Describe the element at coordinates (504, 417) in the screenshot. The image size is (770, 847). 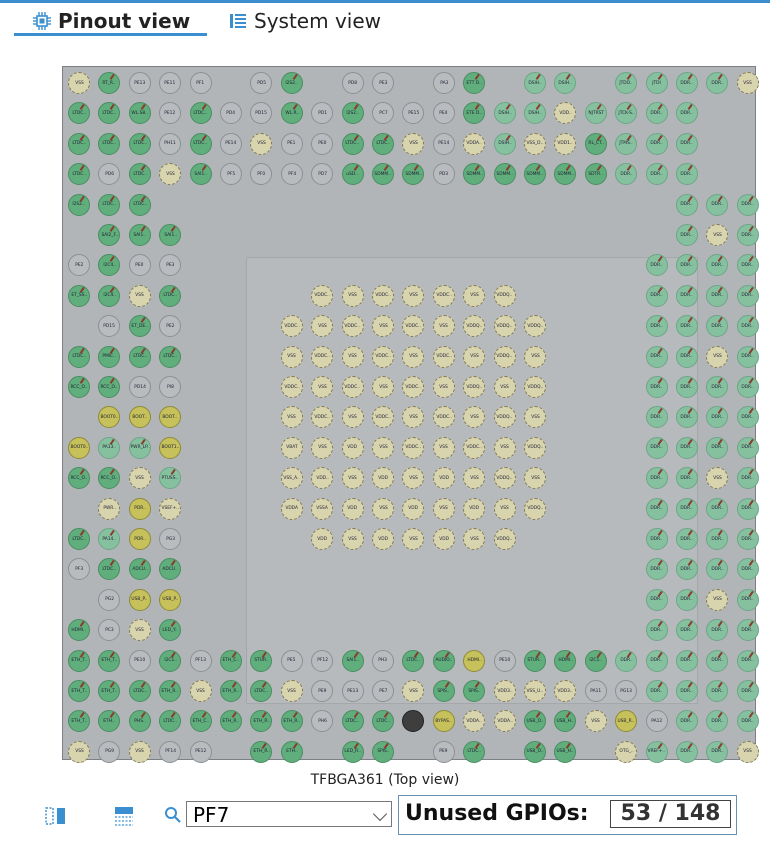
I see `pin-center-4-7: VDDQ..` at that location.